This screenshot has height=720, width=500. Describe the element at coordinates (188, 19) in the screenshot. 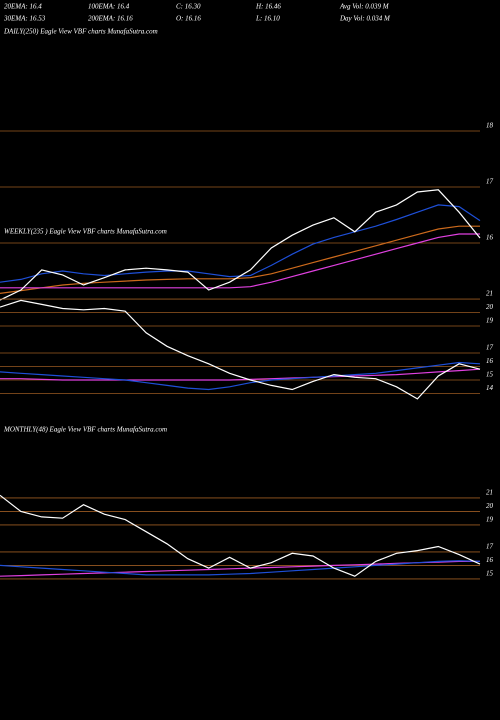

I see `header-stat: O: 16.16` at that location.